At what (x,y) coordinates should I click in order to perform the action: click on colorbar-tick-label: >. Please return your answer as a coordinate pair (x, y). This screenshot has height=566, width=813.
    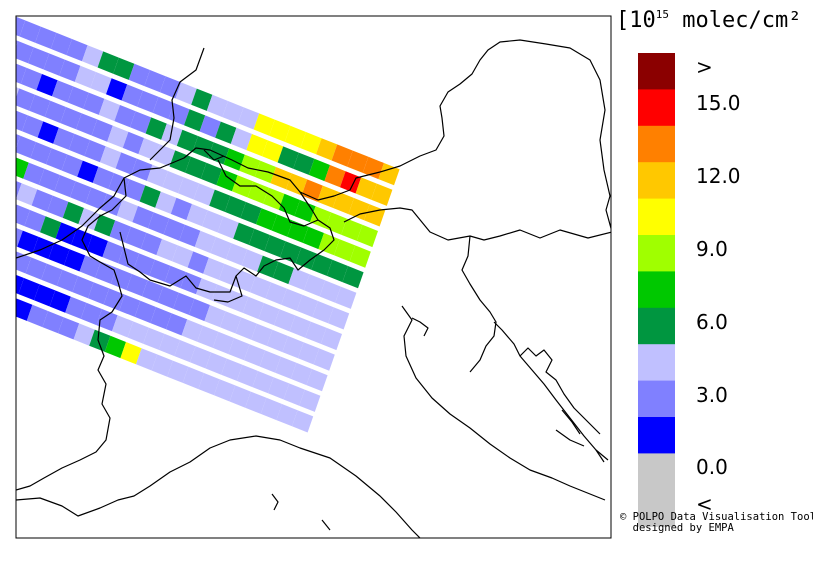
    Looking at the image, I should click on (704, 67).